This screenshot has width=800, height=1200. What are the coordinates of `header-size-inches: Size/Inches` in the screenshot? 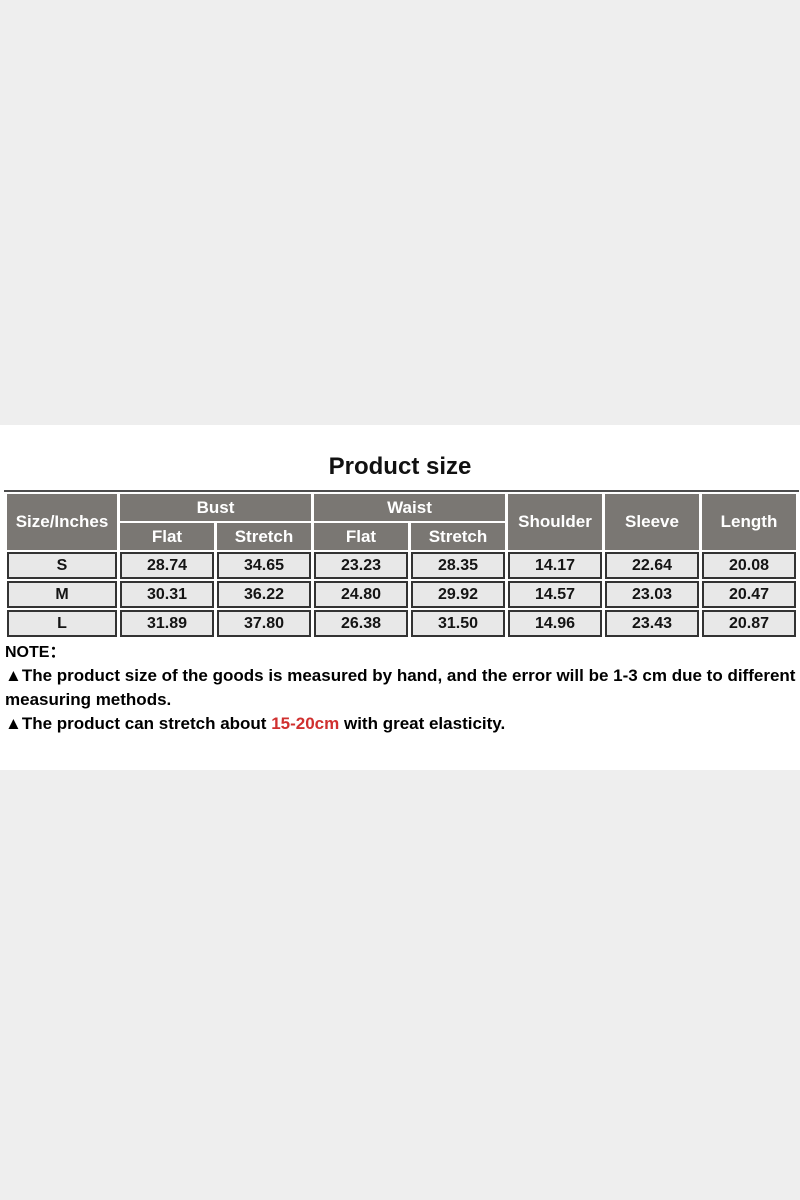 It's located at (62, 522).